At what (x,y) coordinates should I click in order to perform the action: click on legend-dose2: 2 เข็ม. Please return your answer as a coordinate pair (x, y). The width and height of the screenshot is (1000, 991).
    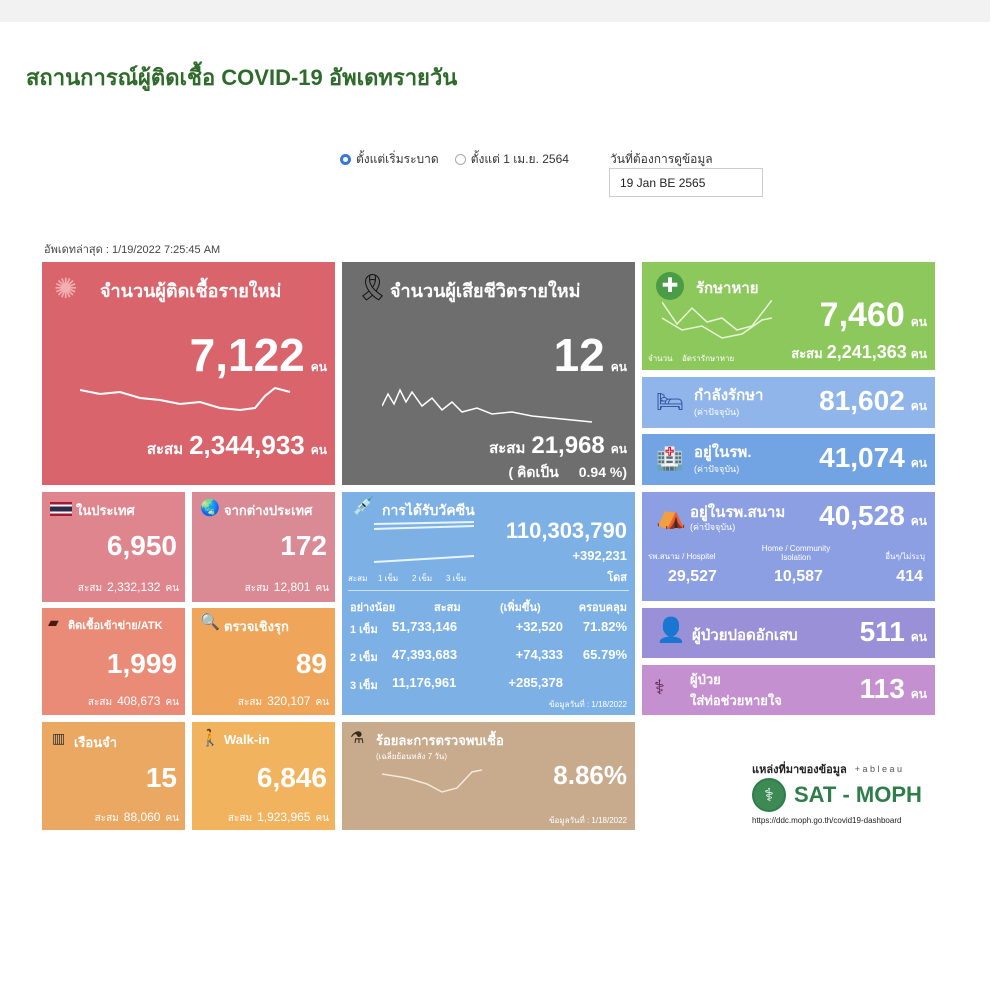
    Looking at the image, I should click on (422, 578).